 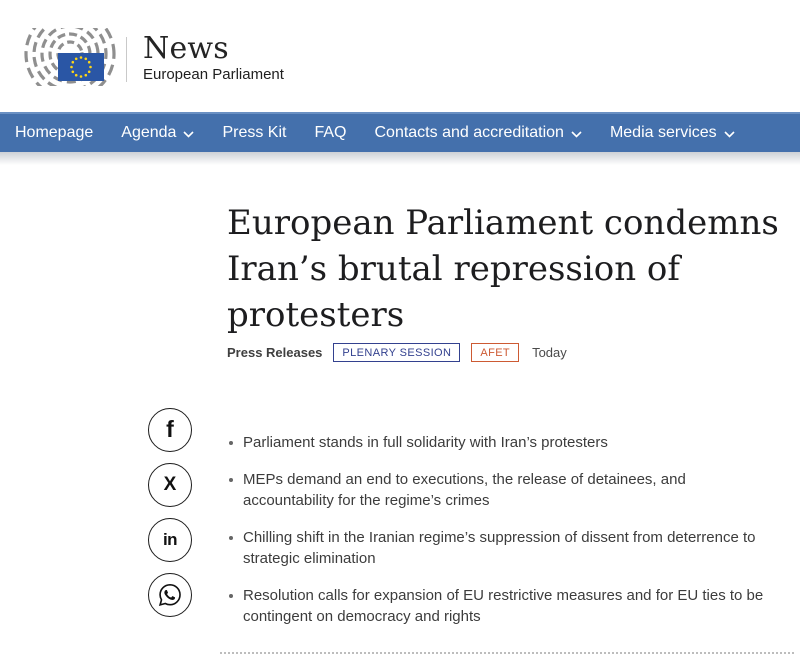 What do you see at coordinates (149, 132) in the screenshot?
I see `nav-item-label: Agenda` at bounding box center [149, 132].